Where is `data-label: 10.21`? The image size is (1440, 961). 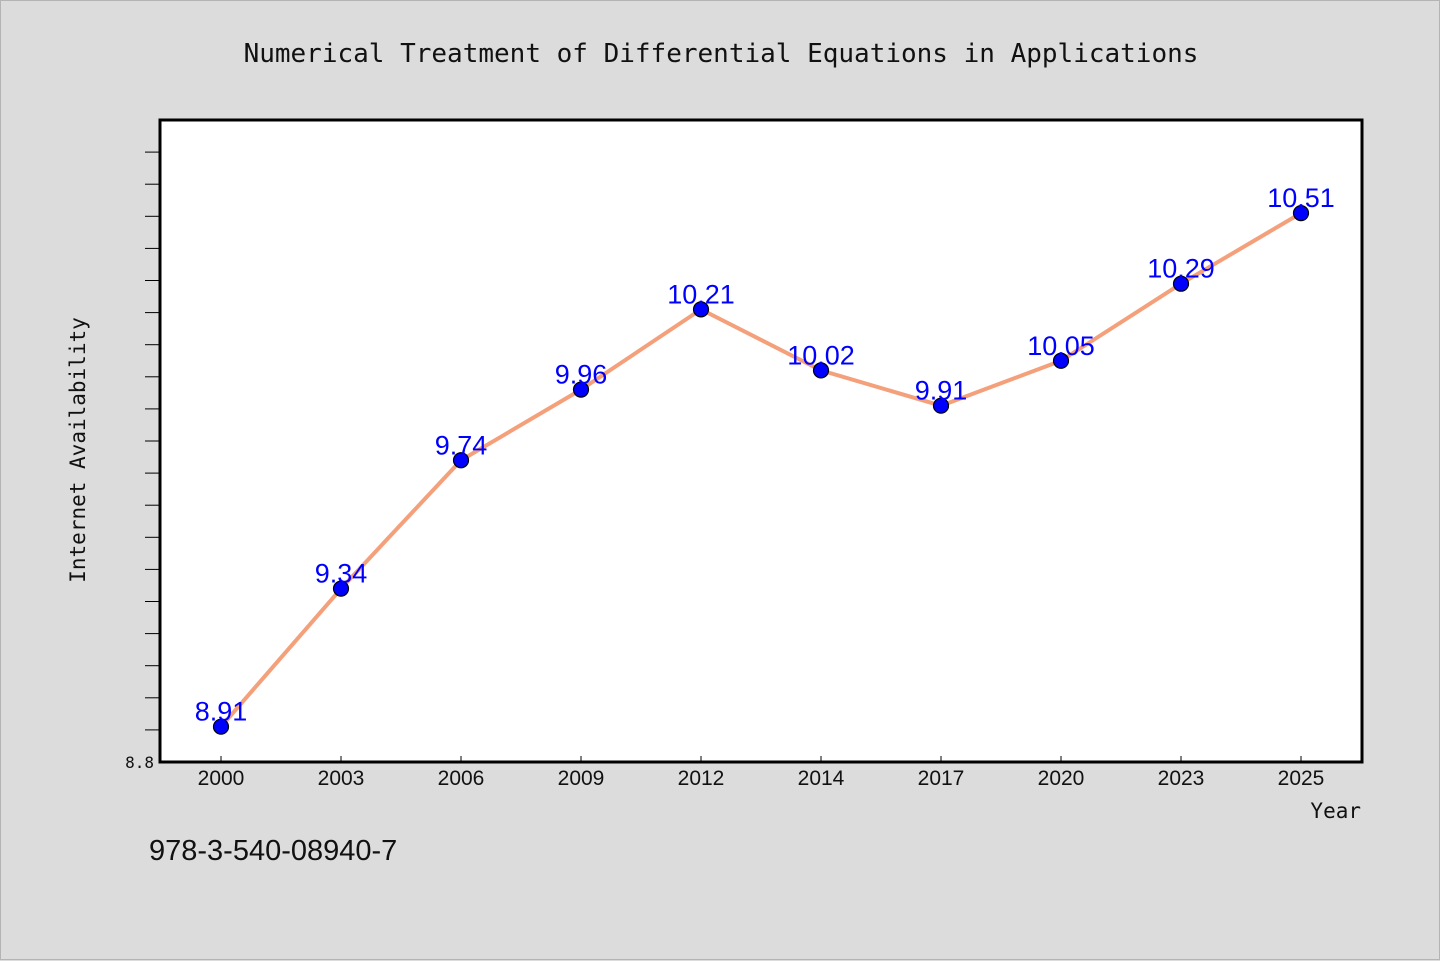 data-label: 10.21 is located at coordinates (701, 294).